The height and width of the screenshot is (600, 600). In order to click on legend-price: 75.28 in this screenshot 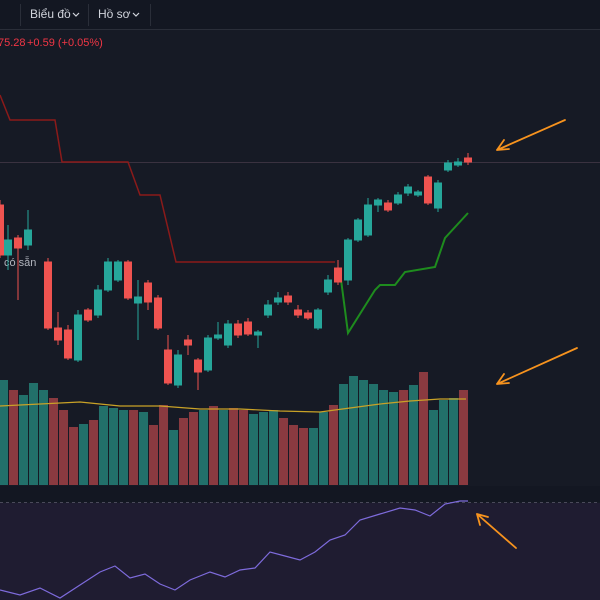, I will do `click(13, 43)`.